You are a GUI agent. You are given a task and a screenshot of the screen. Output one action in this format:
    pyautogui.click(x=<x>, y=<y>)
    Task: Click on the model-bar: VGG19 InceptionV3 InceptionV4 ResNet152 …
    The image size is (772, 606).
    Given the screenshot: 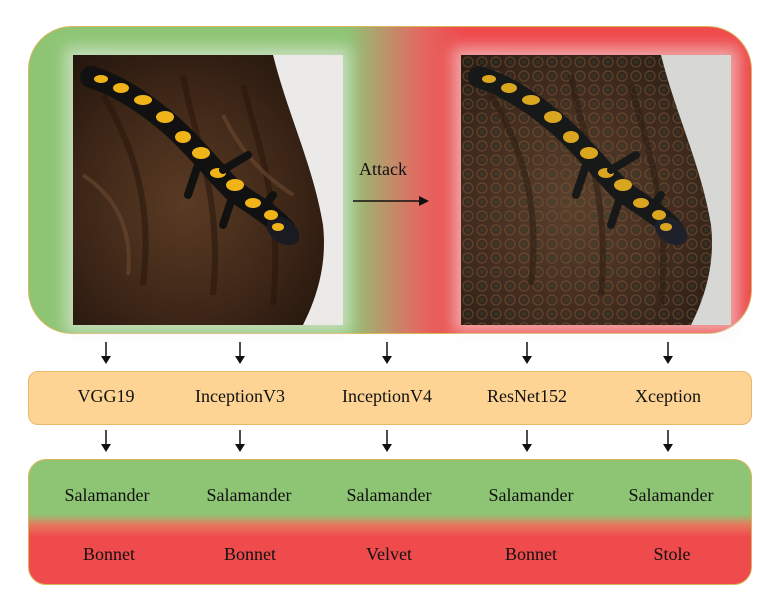 What is the action you would take?
    pyautogui.click(x=390, y=398)
    